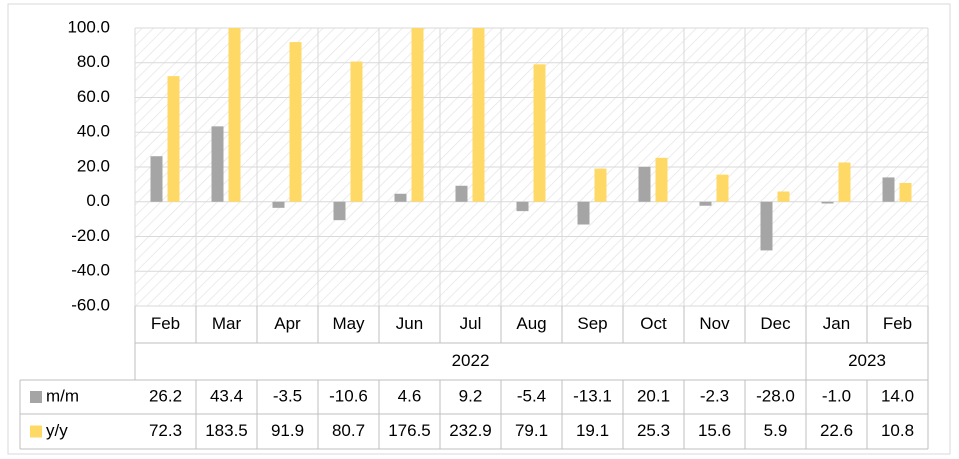  Describe the element at coordinates (409, 430) in the screenshot. I see `data-table-value: 176.5` at that location.